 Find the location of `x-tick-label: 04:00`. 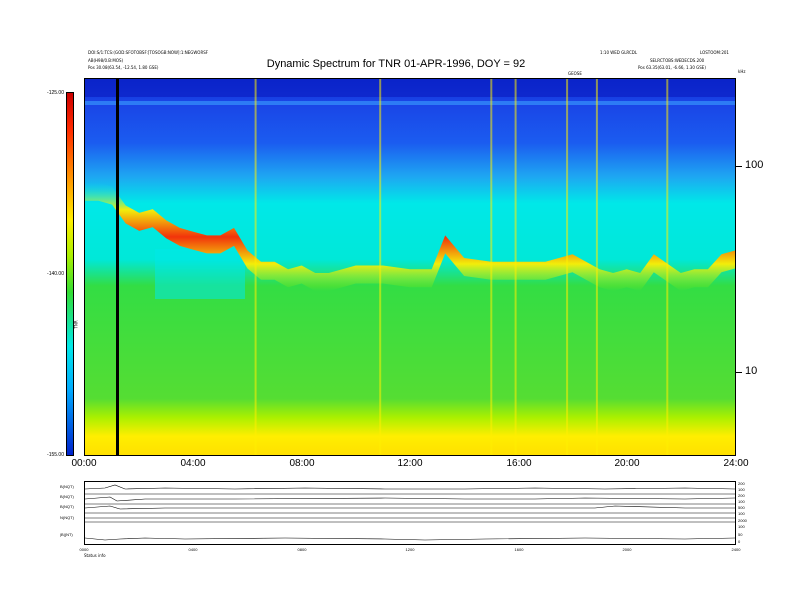

x-tick-label: 04:00 is located at coordinates (193, 463).